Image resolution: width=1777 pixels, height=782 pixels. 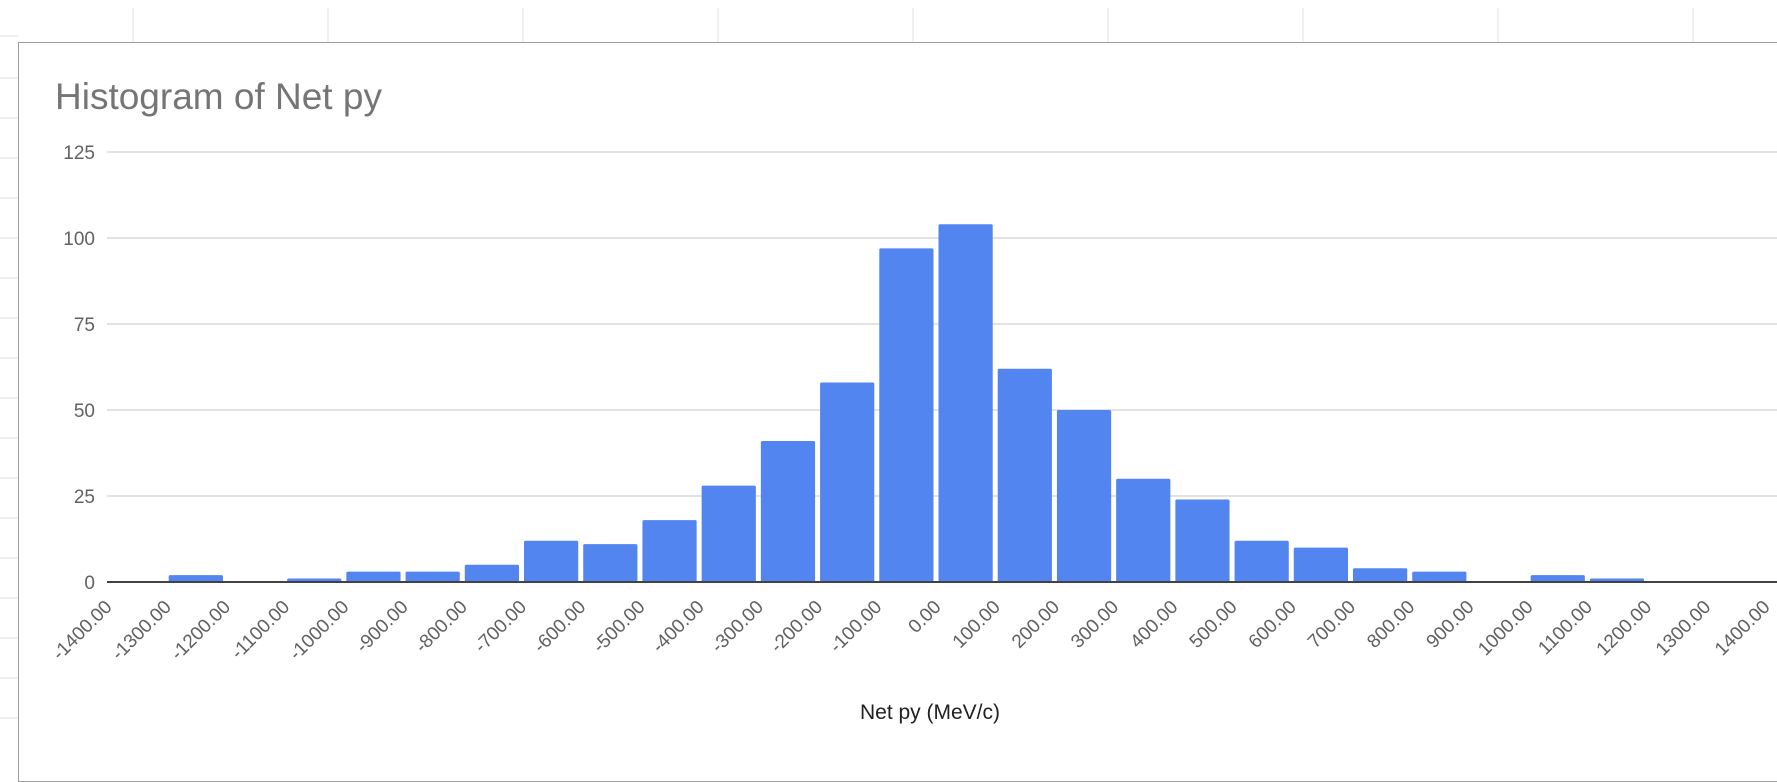 What do you see at coordinates (89, 583) in the screenshot?
I see `y-tick-label: 0` at bounding box center [89, 583].